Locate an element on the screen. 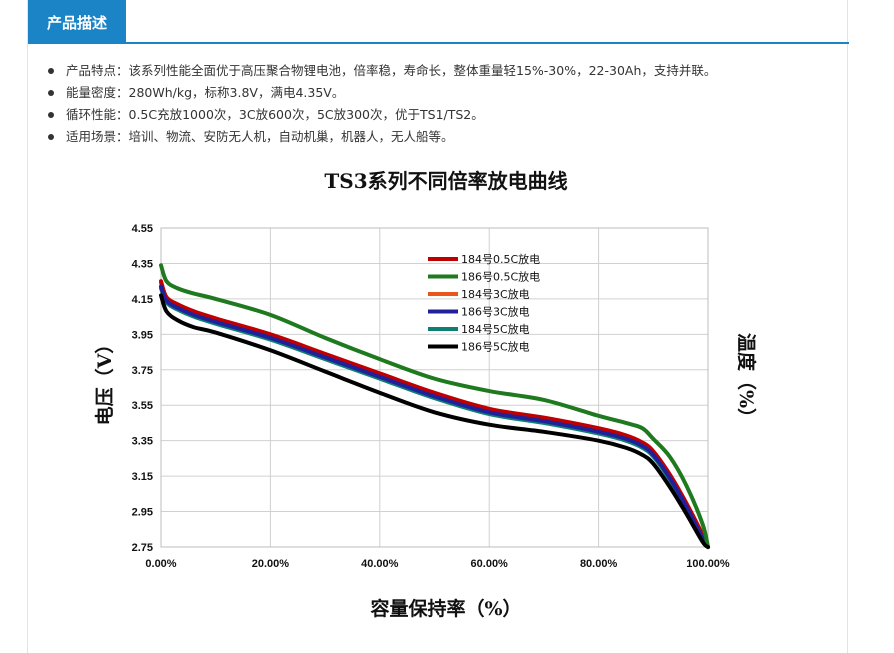 Image resolution: width=894 pixels, height=653 pixels. feature-text: 适用场景：培训、物流、安防无人机，自动机巢，机器人，无人船等。 is located at coordinates (260, 136).